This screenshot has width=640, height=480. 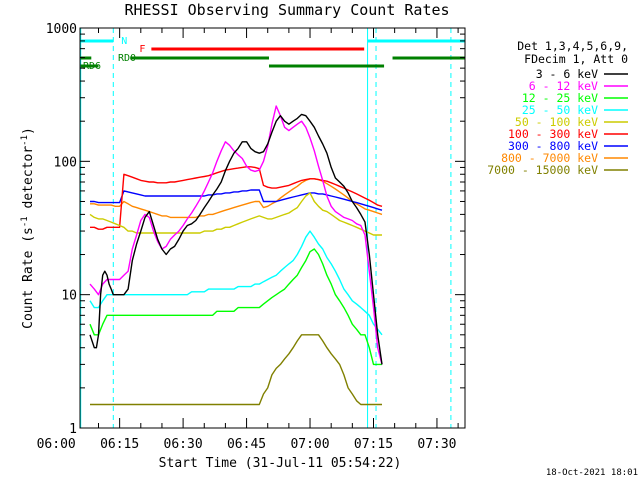 I want to click on footer-date: 18-Oct-2021 18:01, so click(x=592, y=473).